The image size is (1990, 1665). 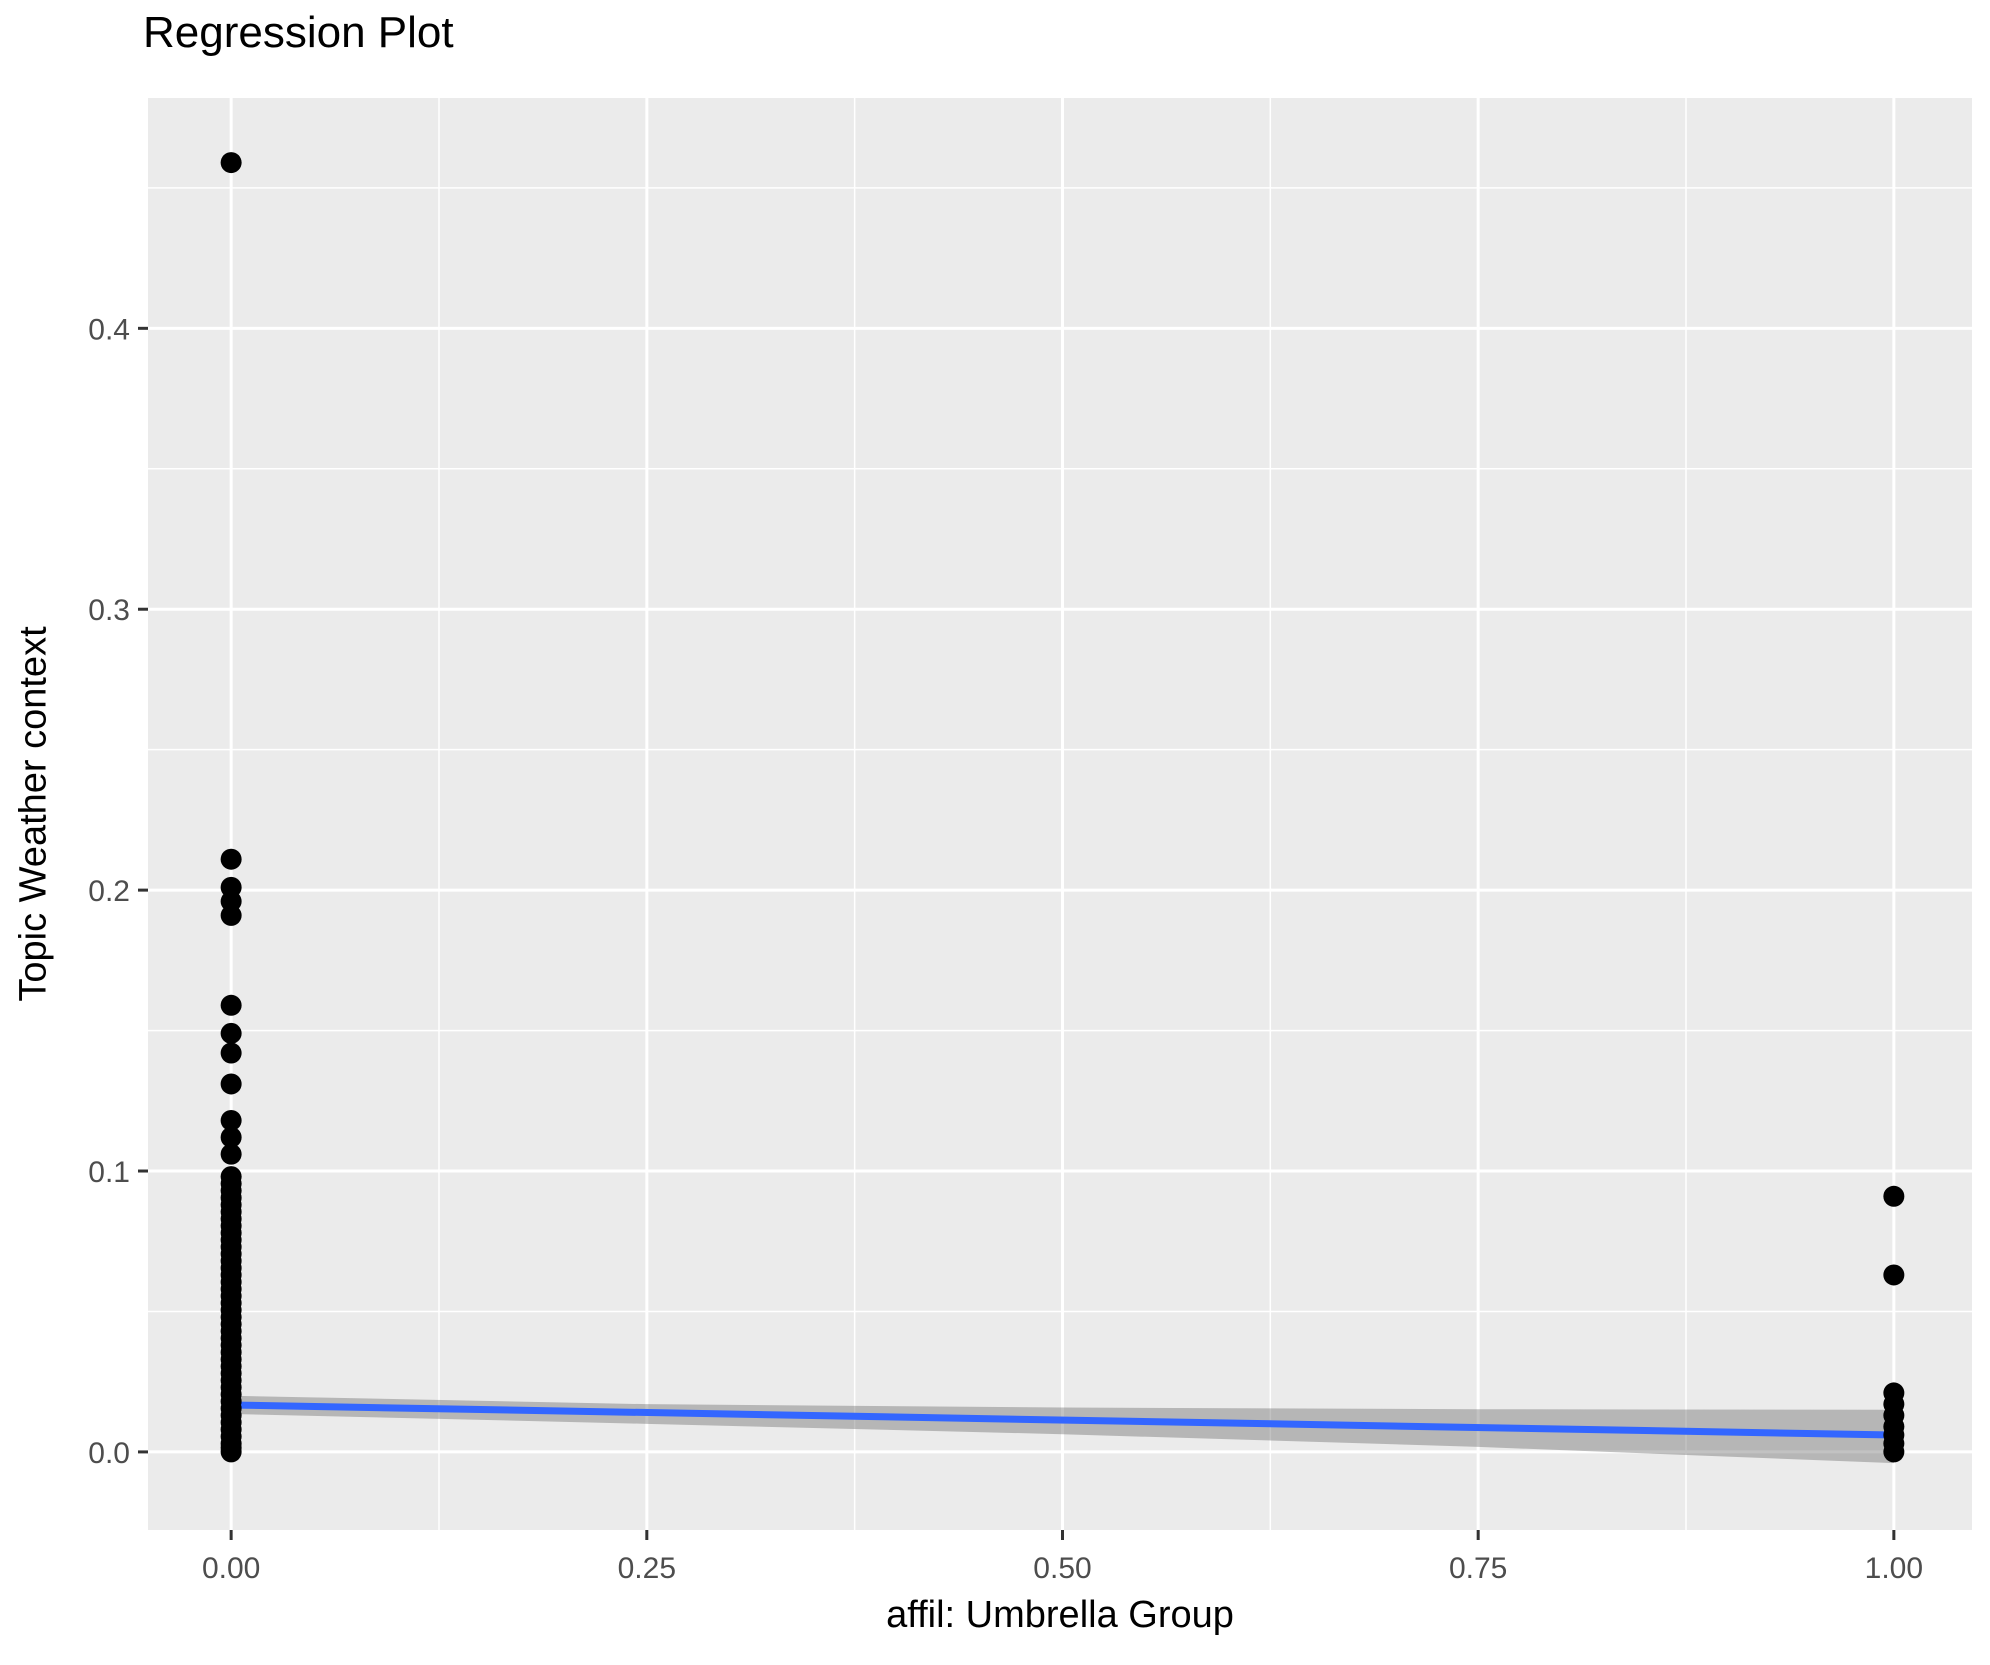 I want to click on plot-title: Regression Plot, so click(x=298, y=32).